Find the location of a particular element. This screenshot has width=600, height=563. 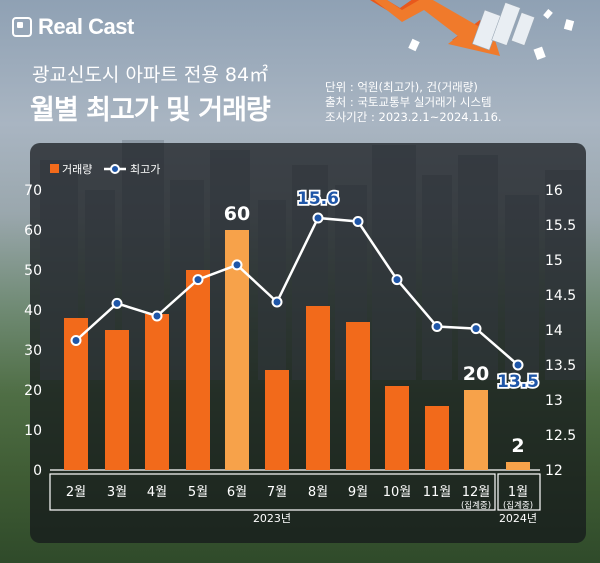

chart-title: 월별 최고가 및 거래량 is located at coordinates (150, 110).